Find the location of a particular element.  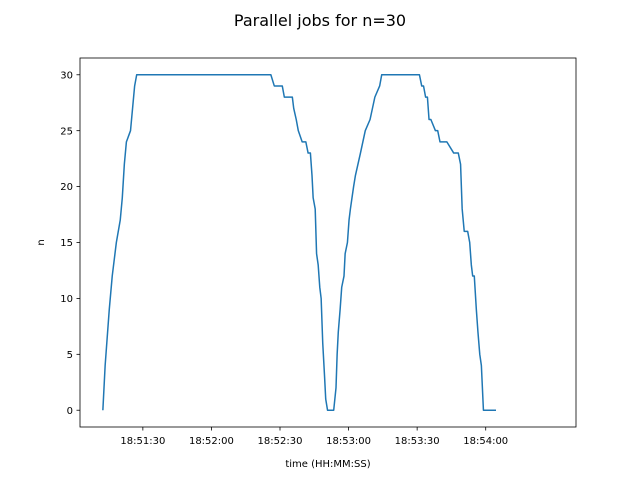

x-tick-label: 18:52:30 is located at coordinates (280, 441).